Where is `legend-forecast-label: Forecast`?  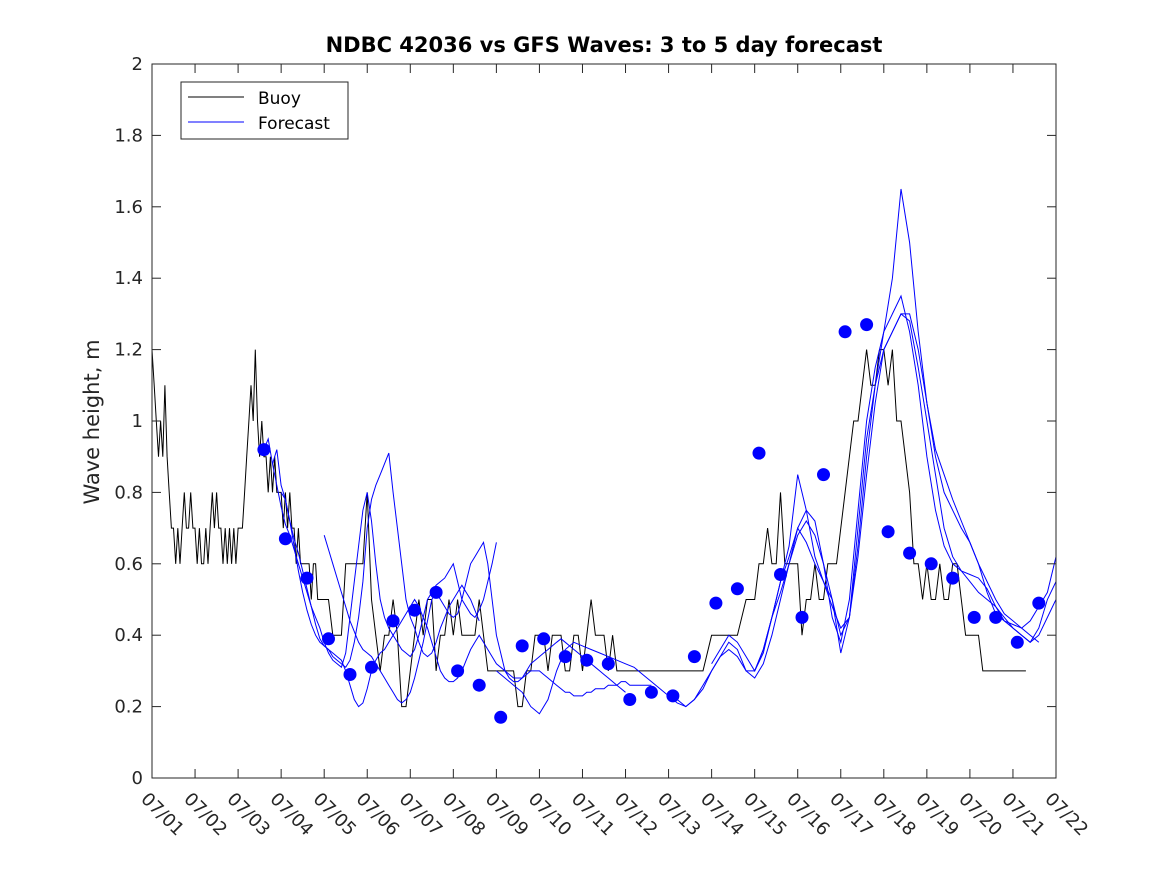 legend-forecast-label: Forecast is located at coordinates (294, 124).